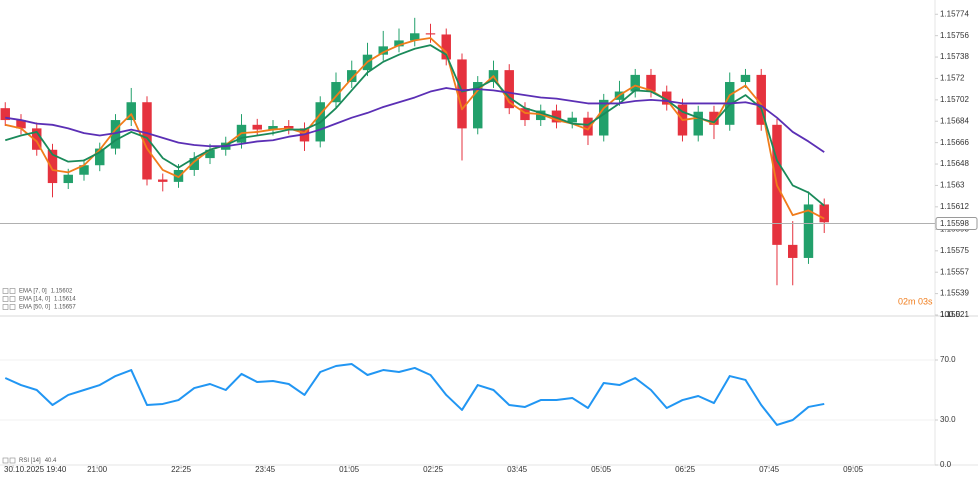  Describe the element at coordinates (65, 308) in the screenshot. I see `legend-value: 1.15657` at that location.